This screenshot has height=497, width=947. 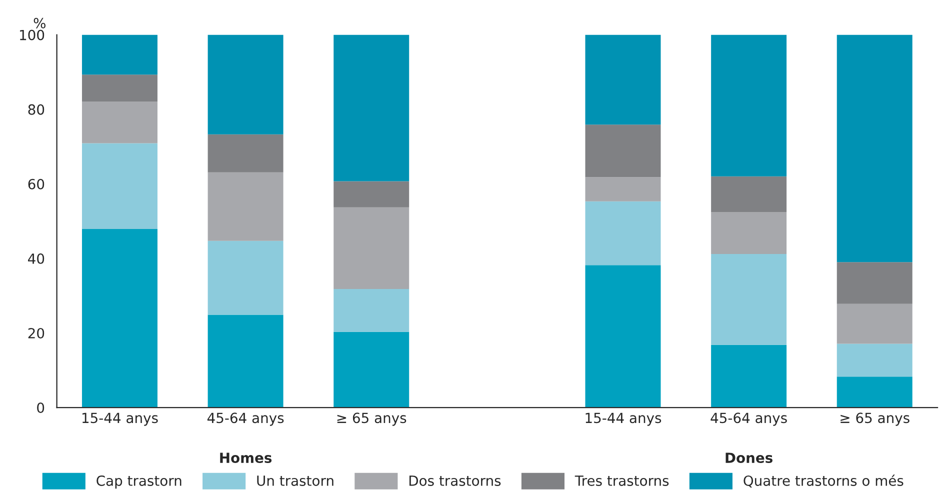 What do you see at coordinates (36, 184) in the screenshot?
I see `y-tick-label: 60` at bounding box center [36, 184].